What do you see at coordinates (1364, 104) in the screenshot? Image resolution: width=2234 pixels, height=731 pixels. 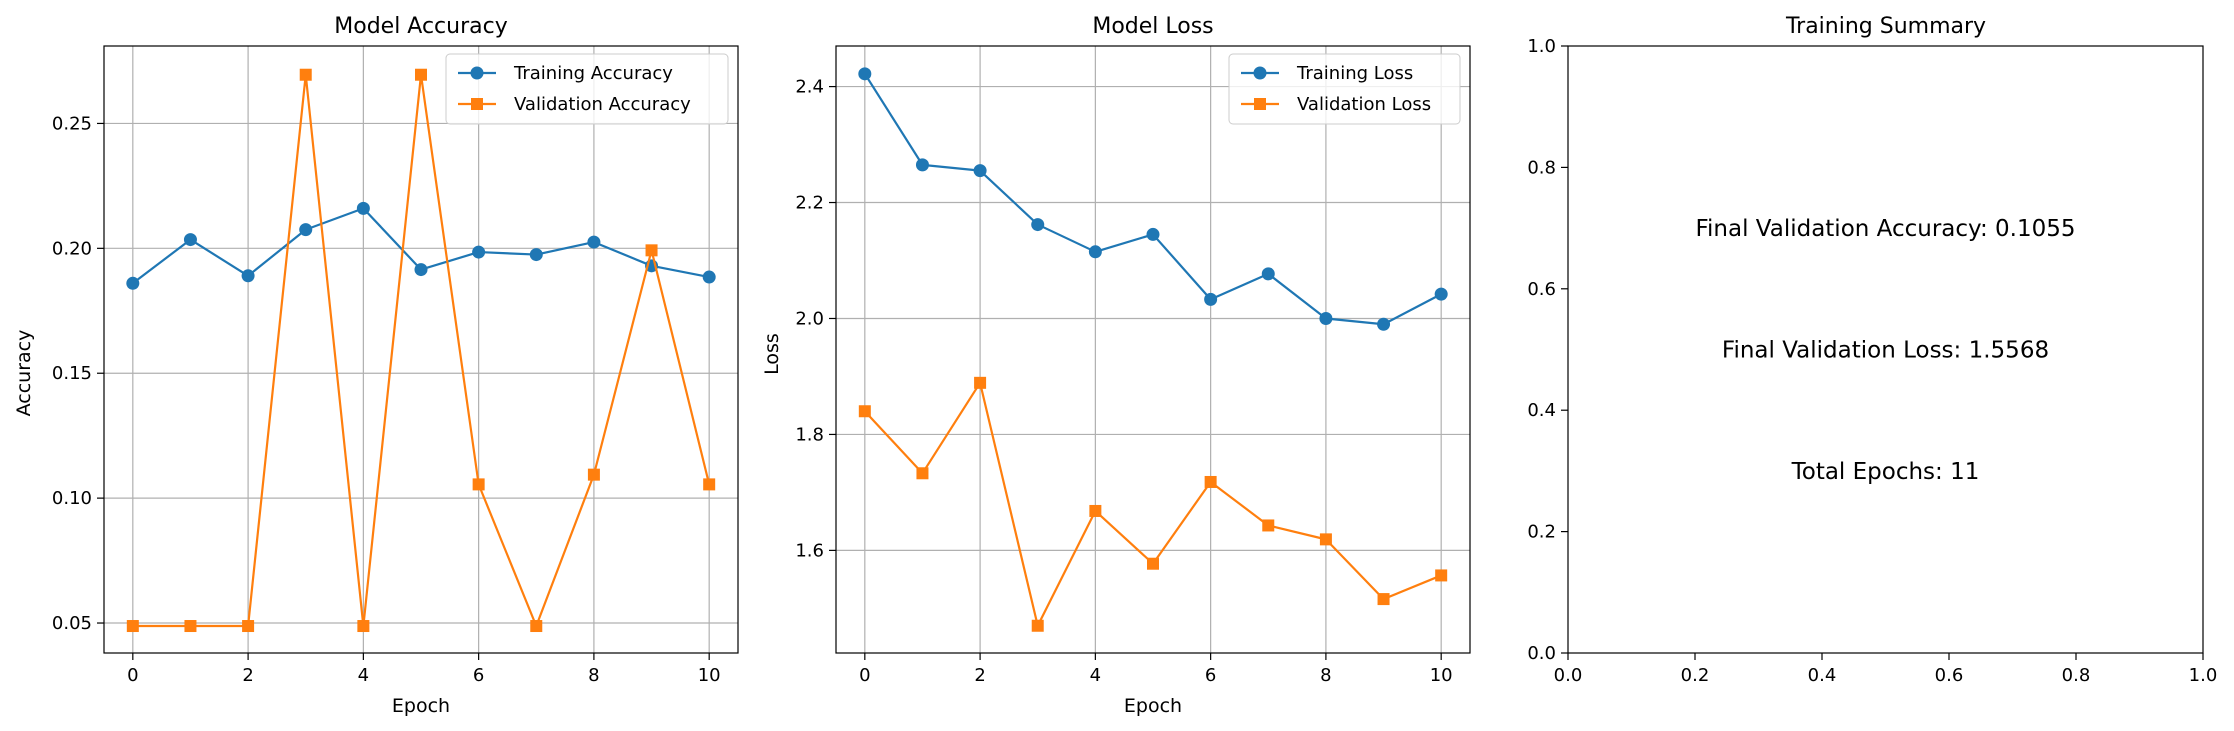 I see `loss-legend-validation-label: Validation Loss` at bounding box center [1364, 104].